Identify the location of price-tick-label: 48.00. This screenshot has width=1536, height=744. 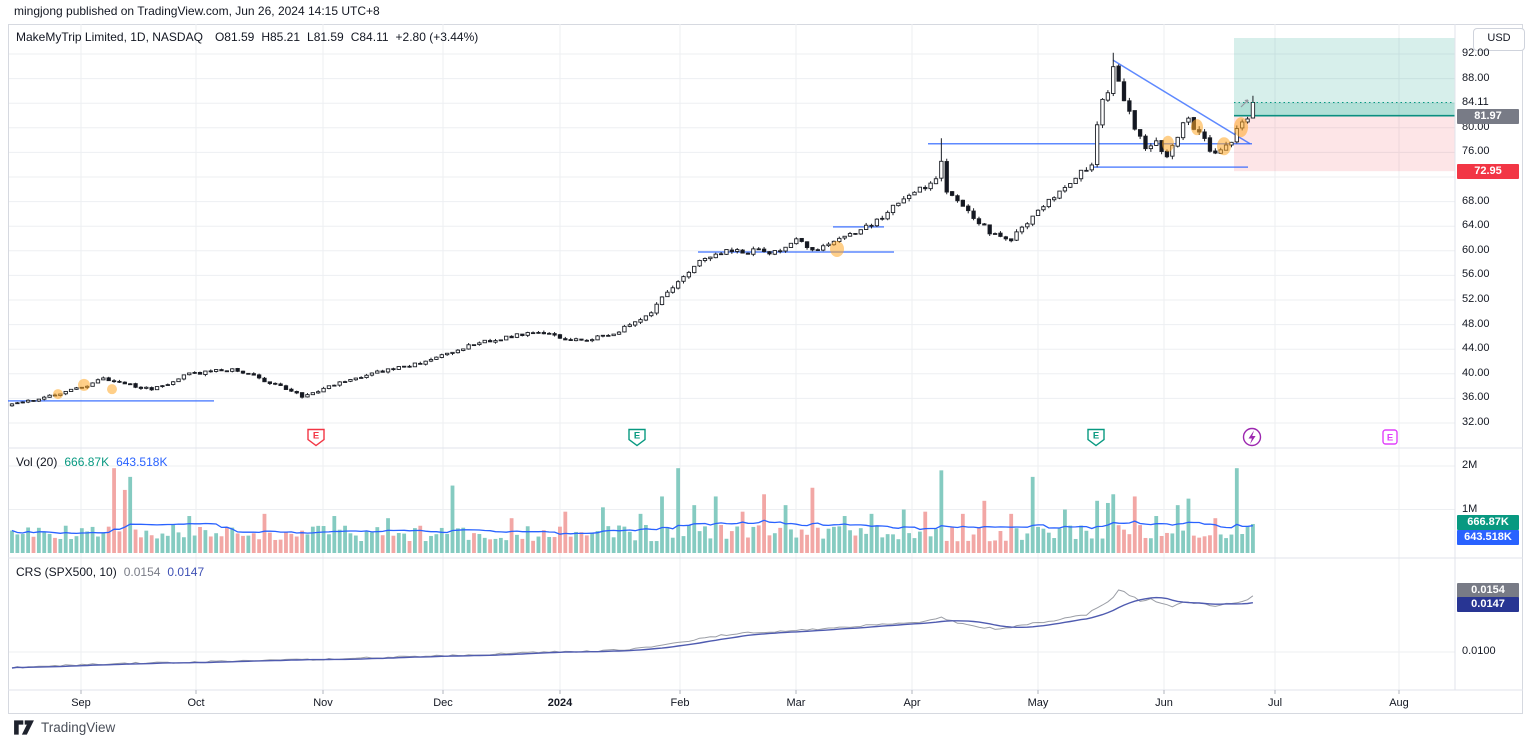
(1476, 323).